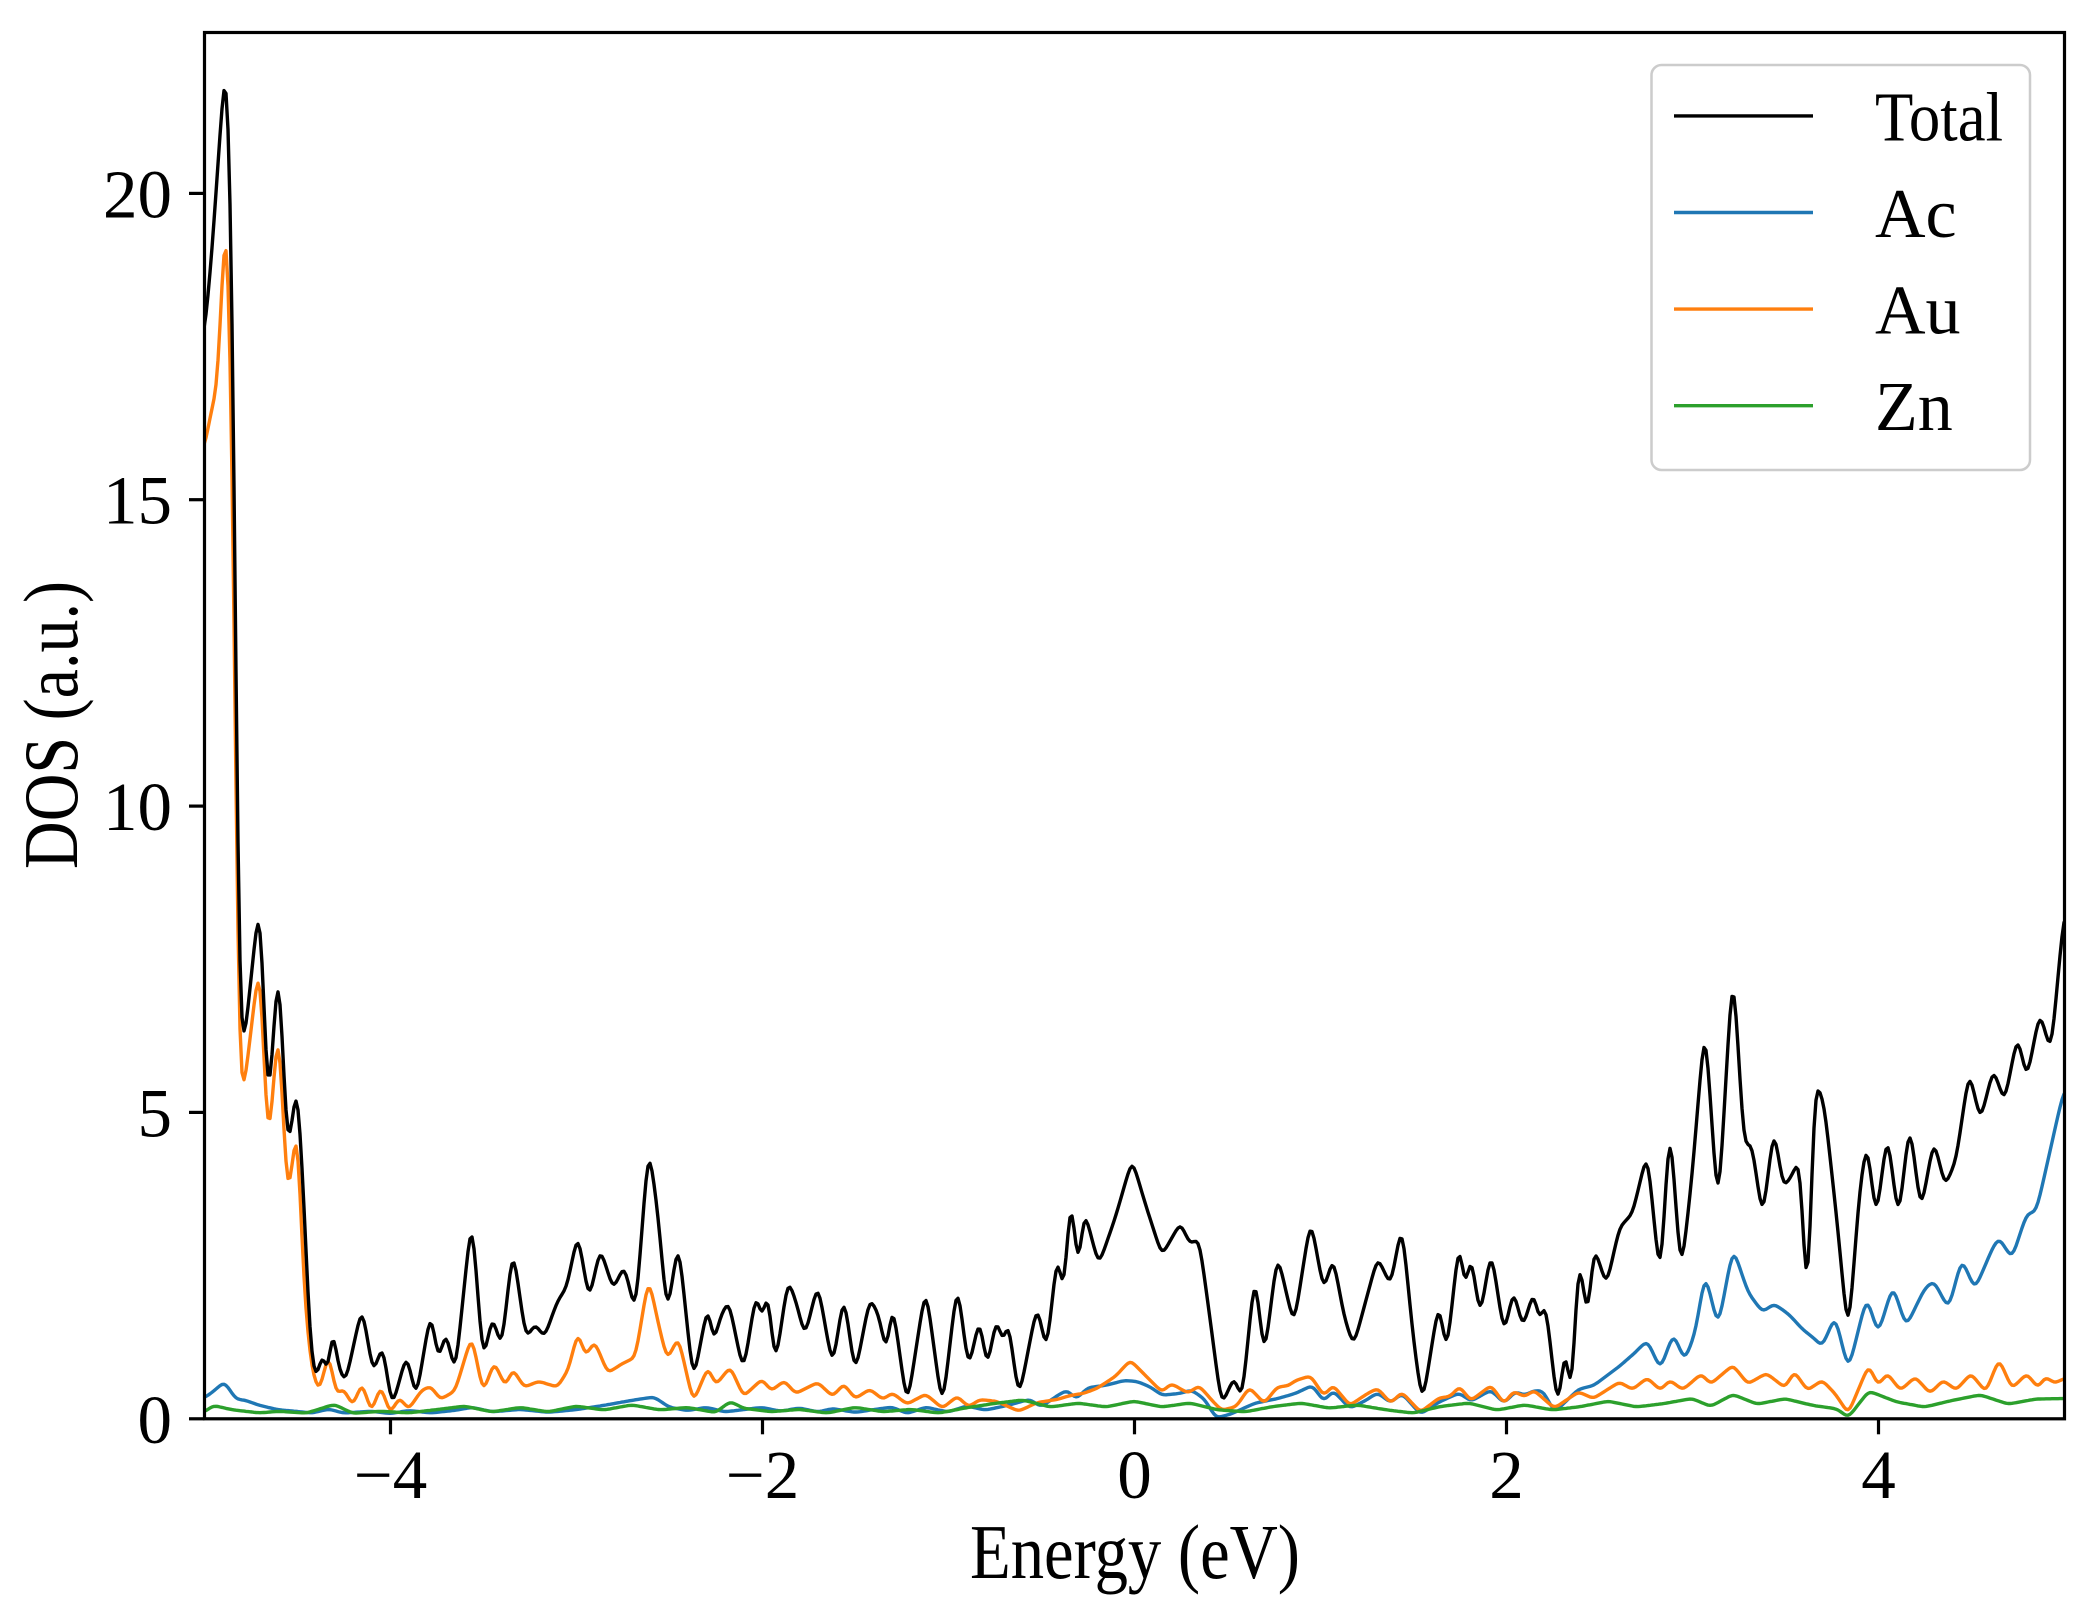  I want to click on svg-text: Au, so click(1918, 311).